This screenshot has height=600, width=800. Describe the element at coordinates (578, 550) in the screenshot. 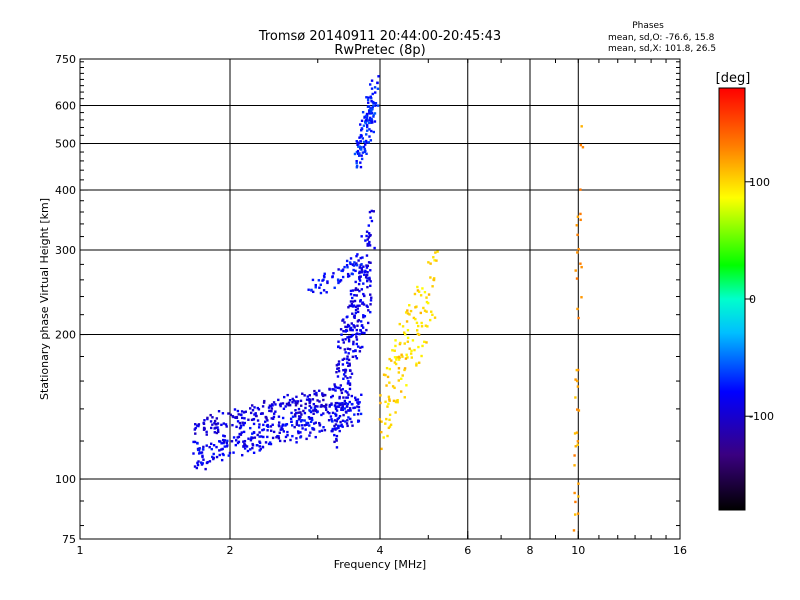

I see `x-tick-label: 10` at that location.